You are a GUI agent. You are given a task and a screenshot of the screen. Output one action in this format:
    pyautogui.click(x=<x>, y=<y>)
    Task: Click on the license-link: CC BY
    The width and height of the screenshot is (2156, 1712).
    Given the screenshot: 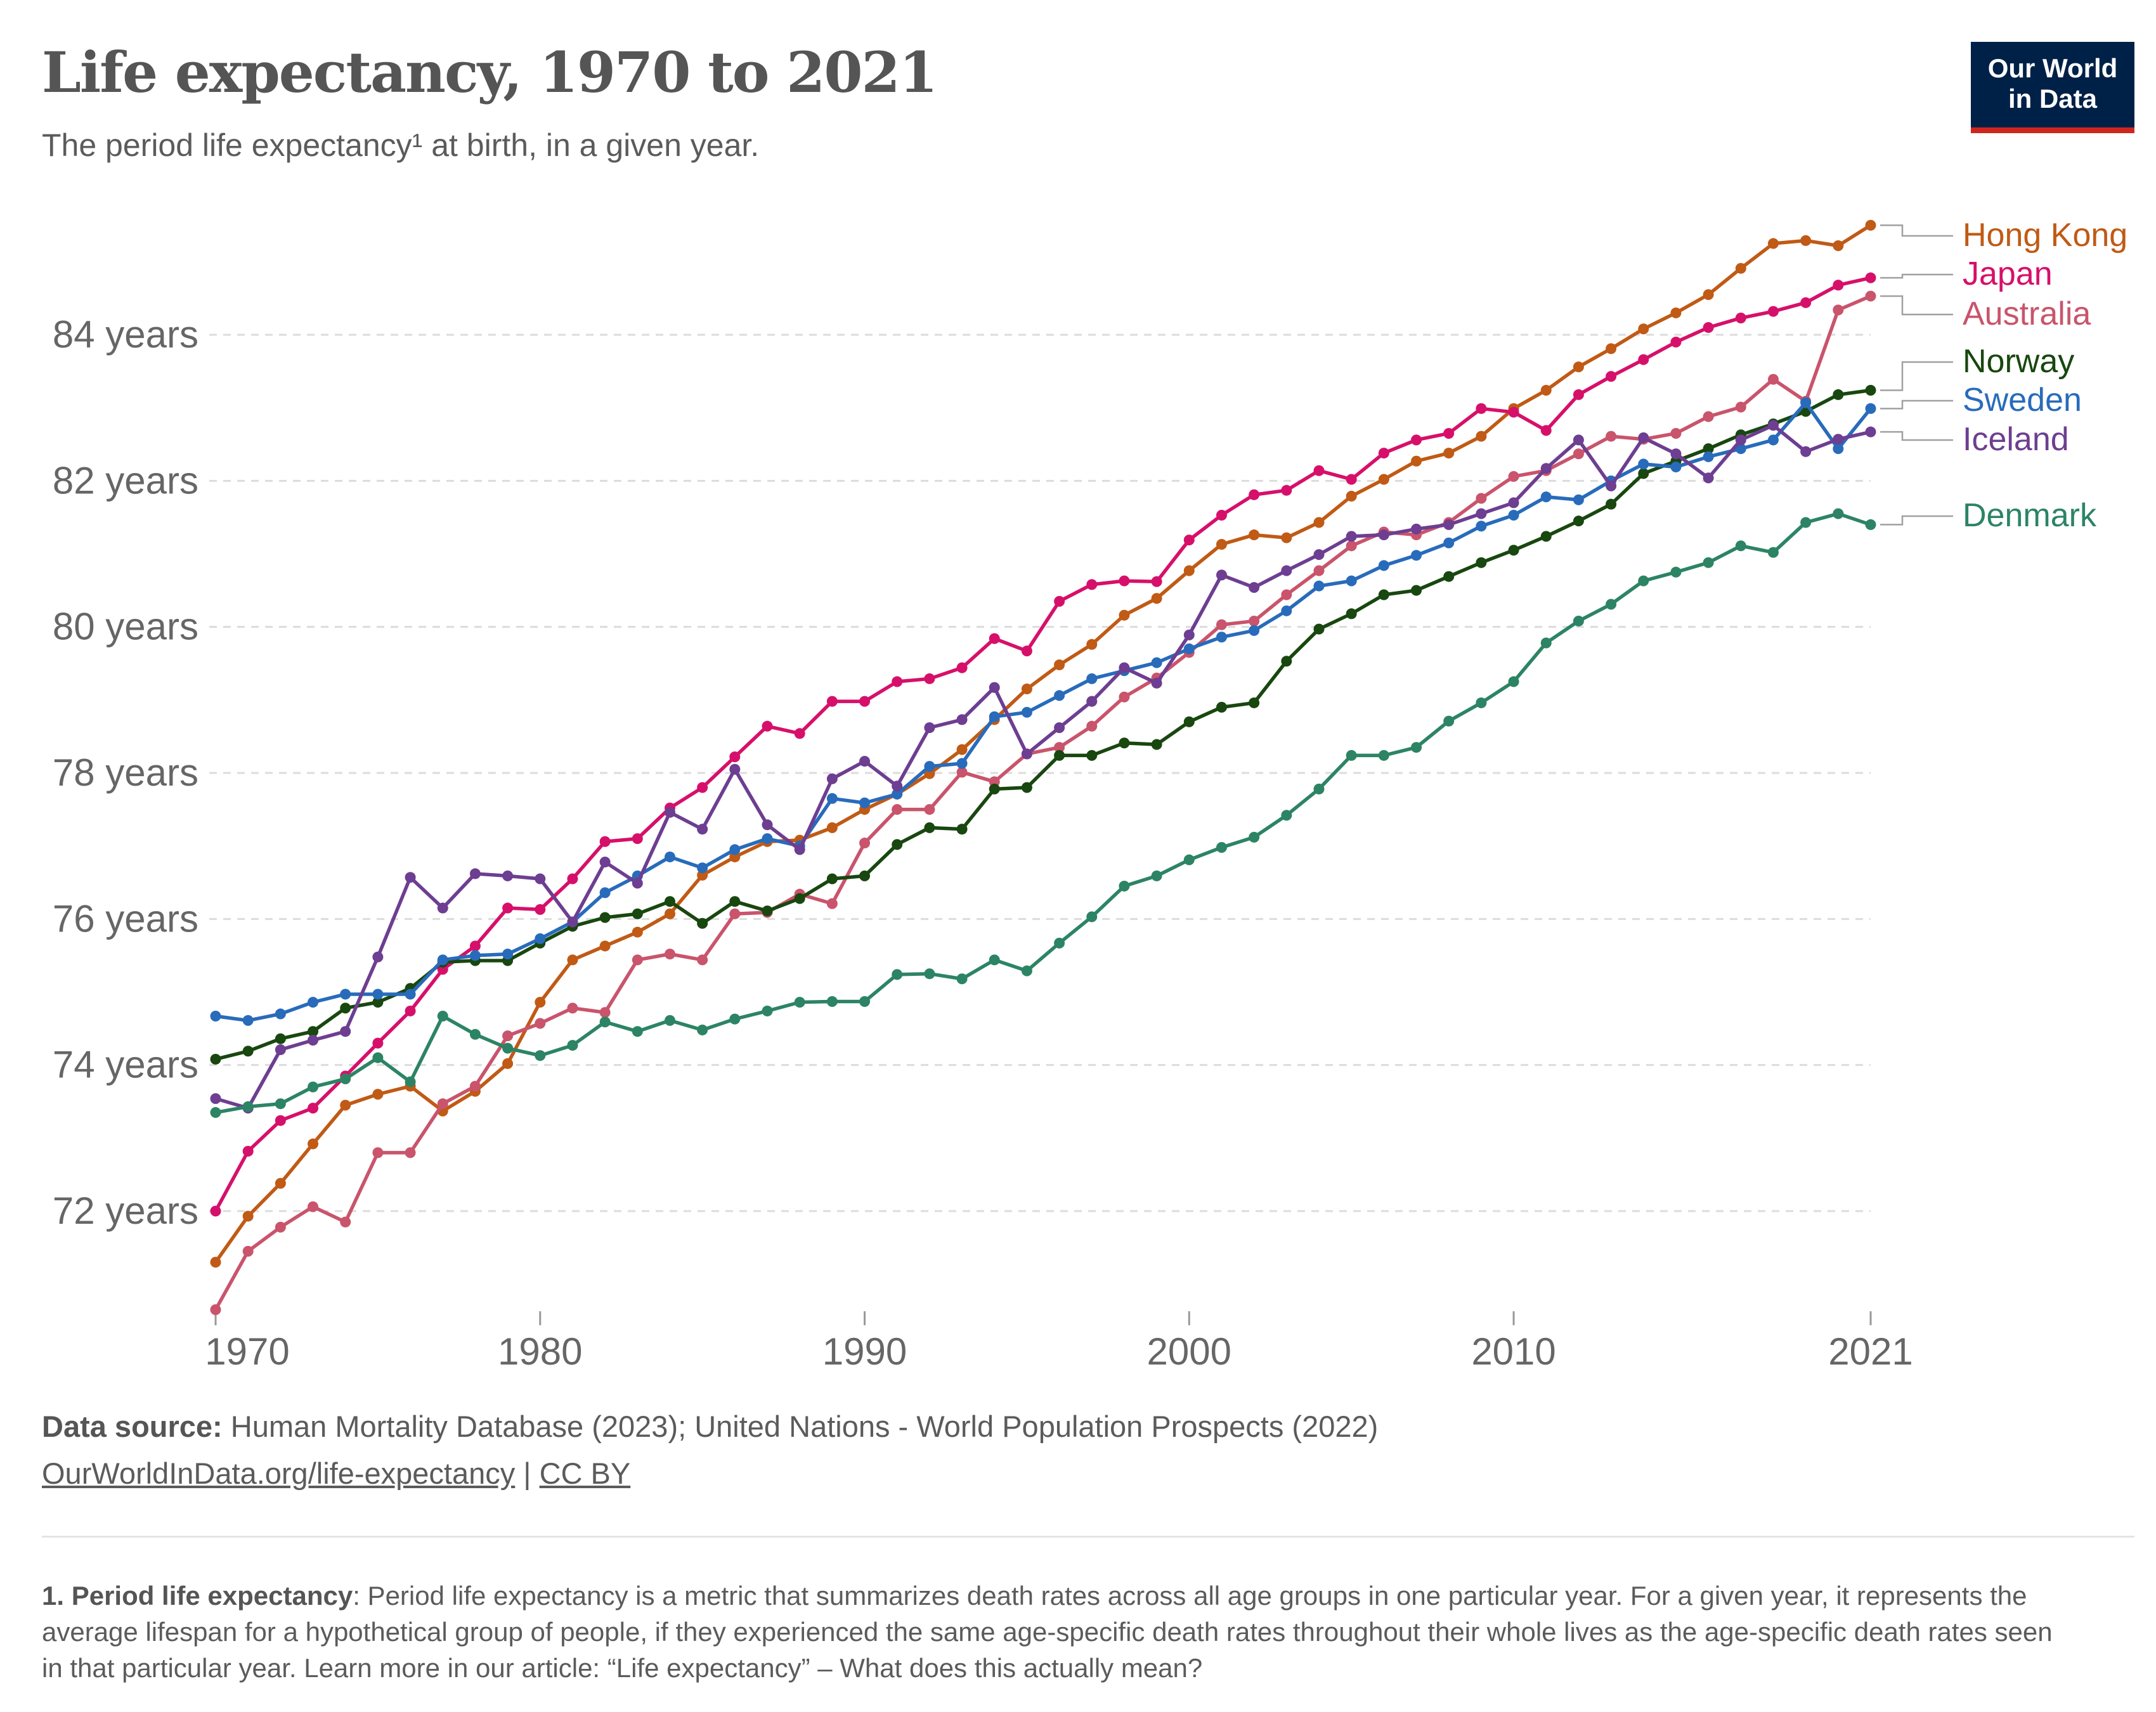 What is the action you would take?
    pyautogui.click(x=585, y=1473)
    